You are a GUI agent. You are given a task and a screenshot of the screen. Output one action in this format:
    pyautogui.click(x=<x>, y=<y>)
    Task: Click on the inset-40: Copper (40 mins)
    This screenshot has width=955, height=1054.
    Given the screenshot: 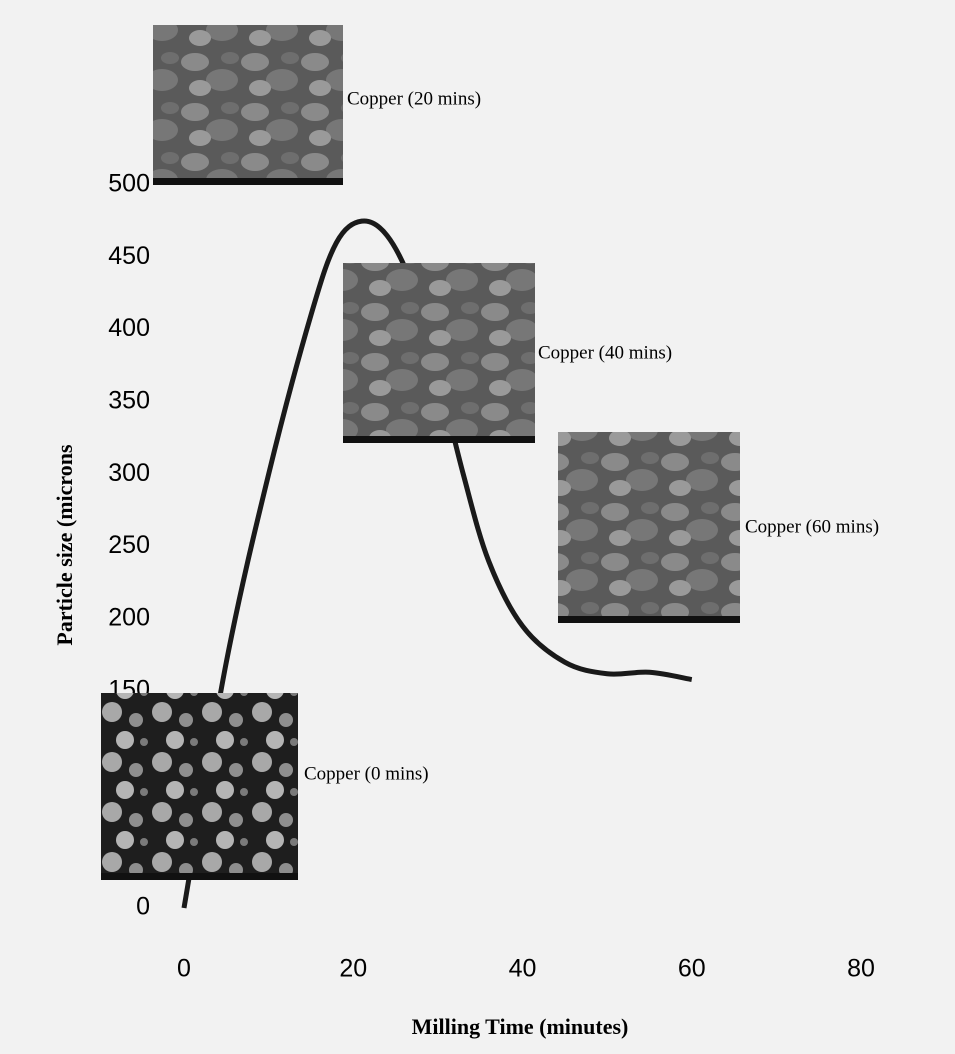 What is the action you would take?
    pyautogui.click(x=507, y=353)
    